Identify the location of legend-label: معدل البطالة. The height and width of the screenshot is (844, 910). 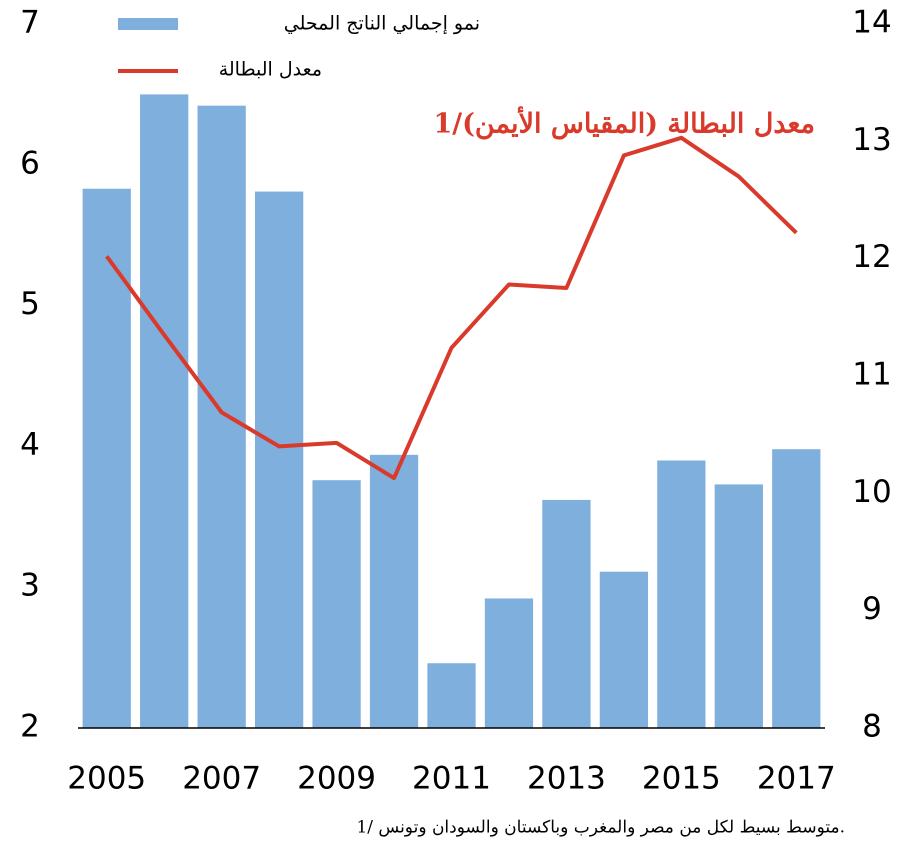
(270, 70).